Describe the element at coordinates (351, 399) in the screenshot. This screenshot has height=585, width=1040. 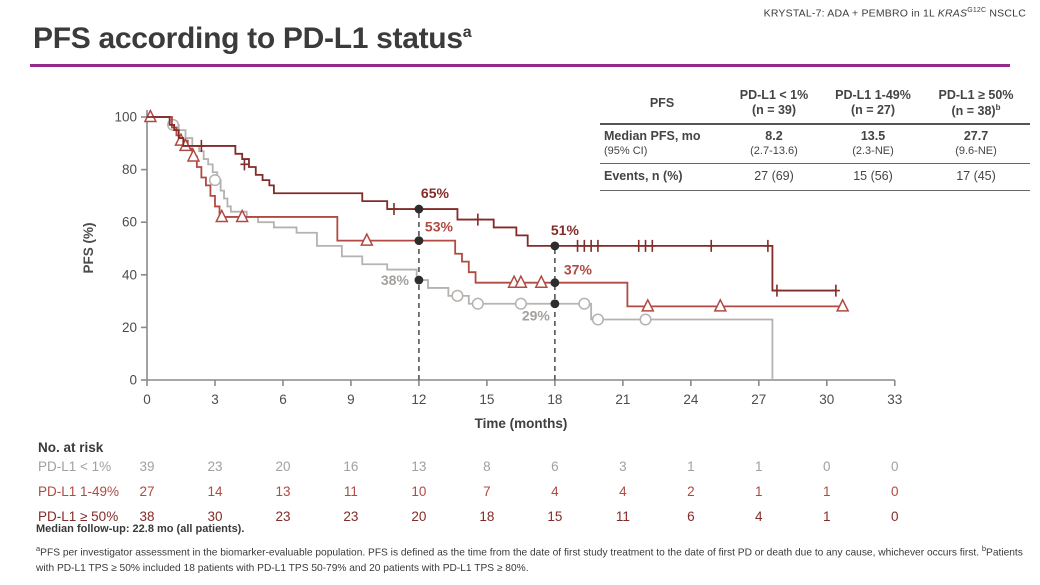
I see `x-tick-label: 9` at that location.